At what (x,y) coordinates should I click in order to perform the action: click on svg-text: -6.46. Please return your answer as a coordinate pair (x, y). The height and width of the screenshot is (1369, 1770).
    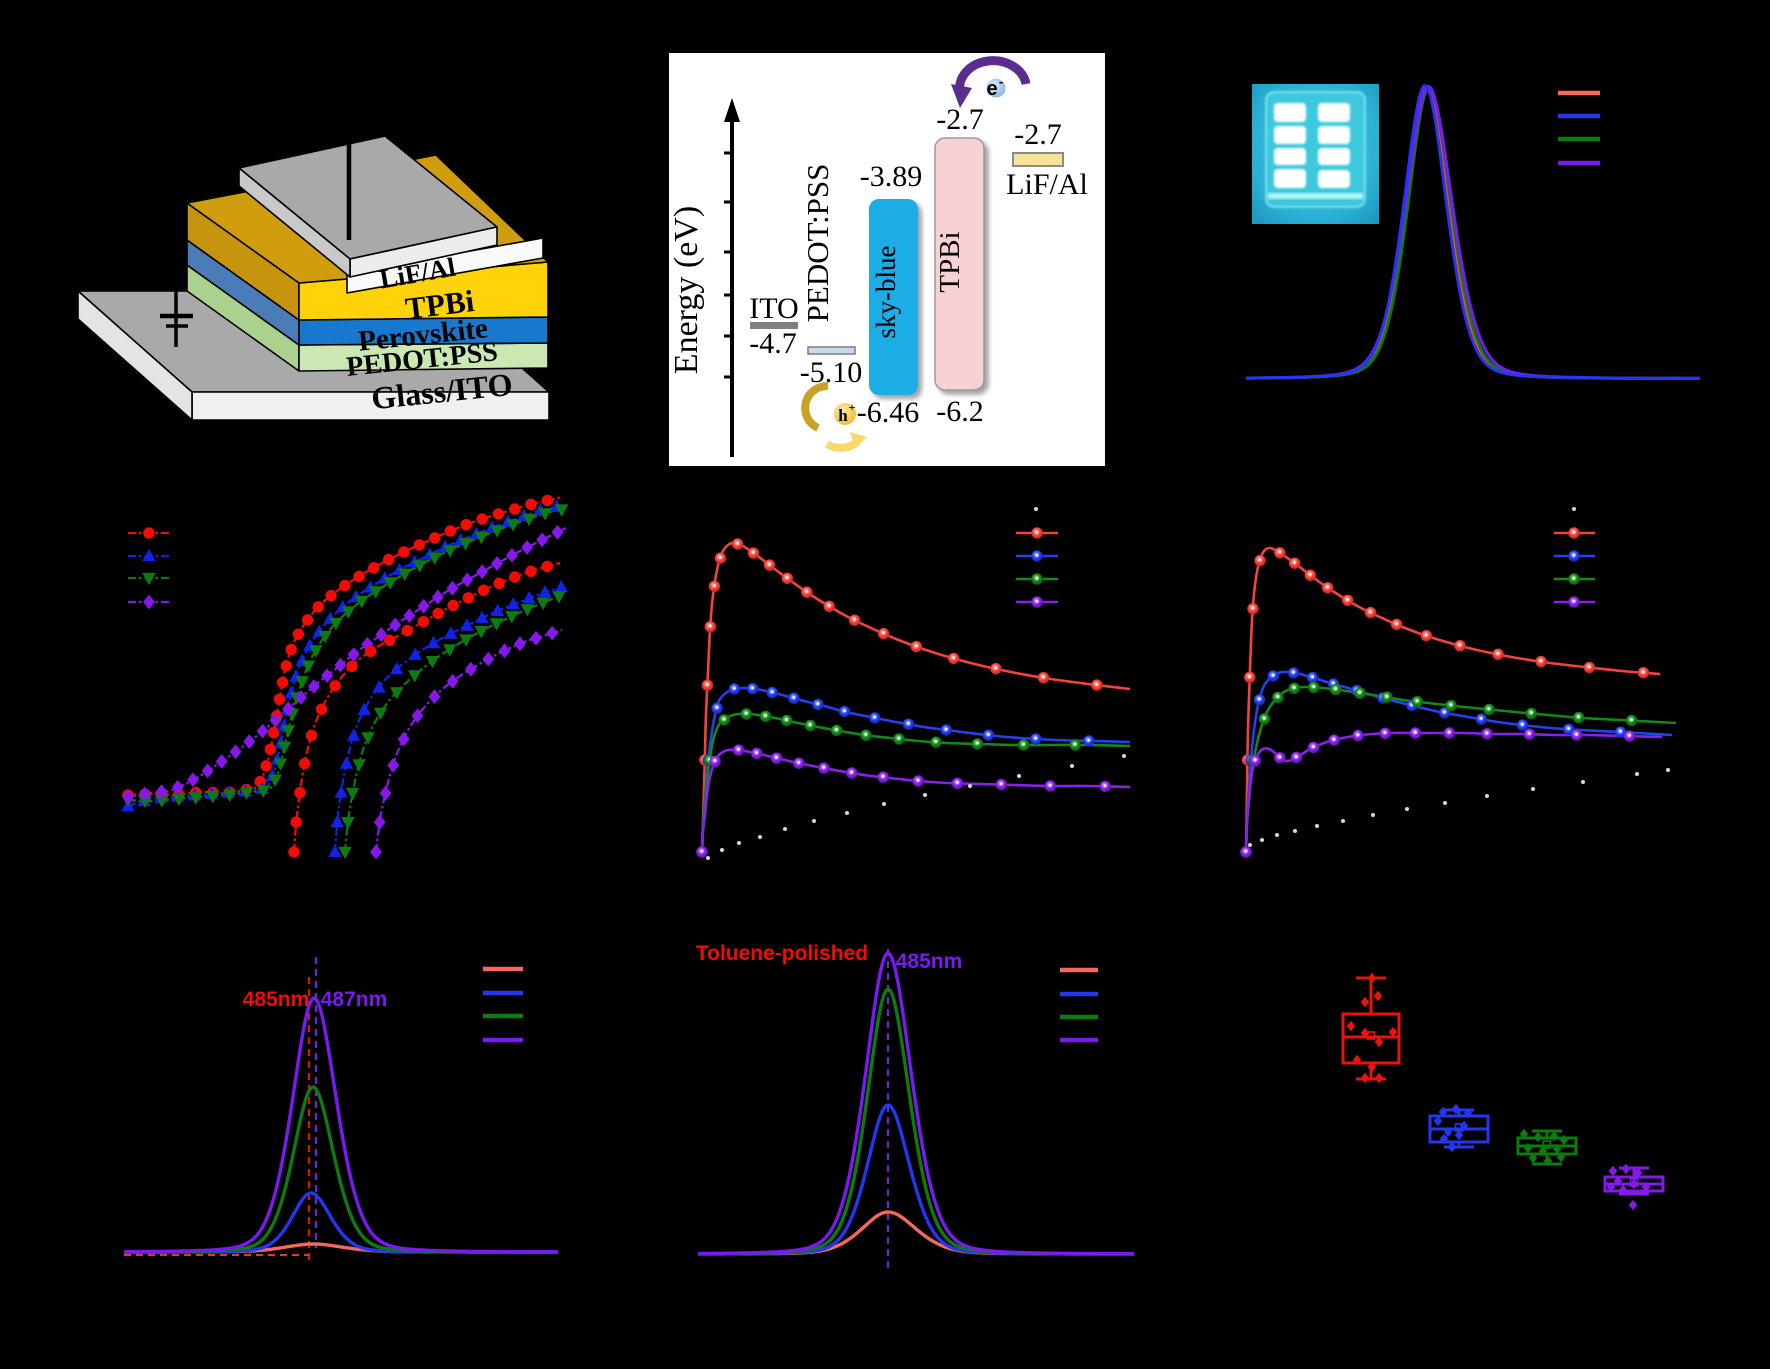
    Looking at the image, I should click on (888, 412).